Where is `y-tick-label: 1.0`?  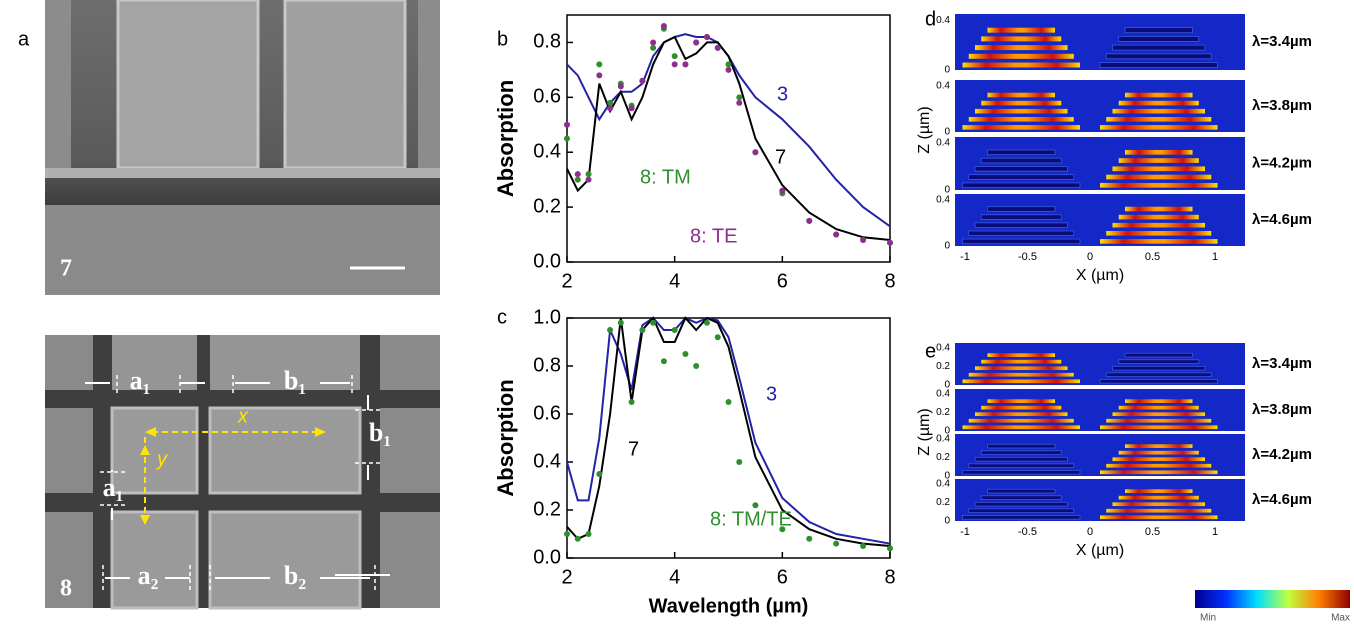
y-tick-label: 1.0 is located at coordinates (547, 317).